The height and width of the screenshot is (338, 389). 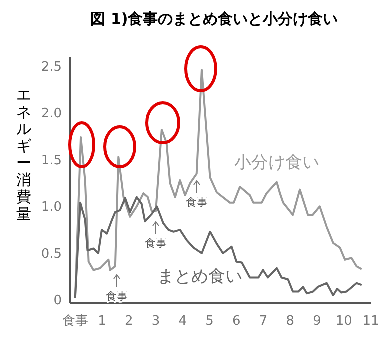 What do you see at coordinates (51, 254) in the screenshot?
I see `y-tick-label: 0.5` at bounding box center [51, 254].